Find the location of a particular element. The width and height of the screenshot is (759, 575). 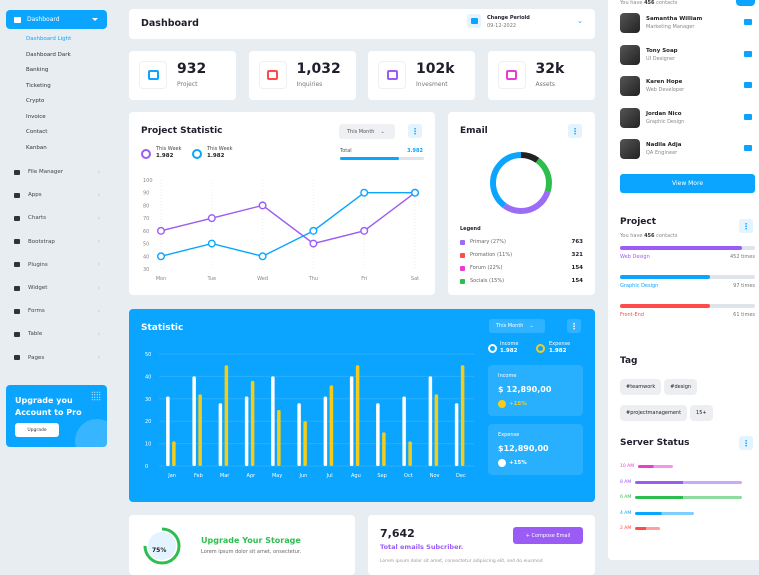

y-tick-label: 50 is located at coordinates (146, 245).